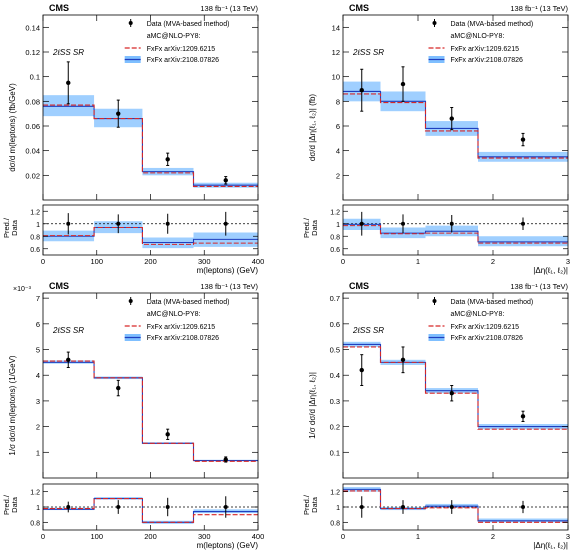  I want to click on y-tick-label: 0.3, so click(335, 401).